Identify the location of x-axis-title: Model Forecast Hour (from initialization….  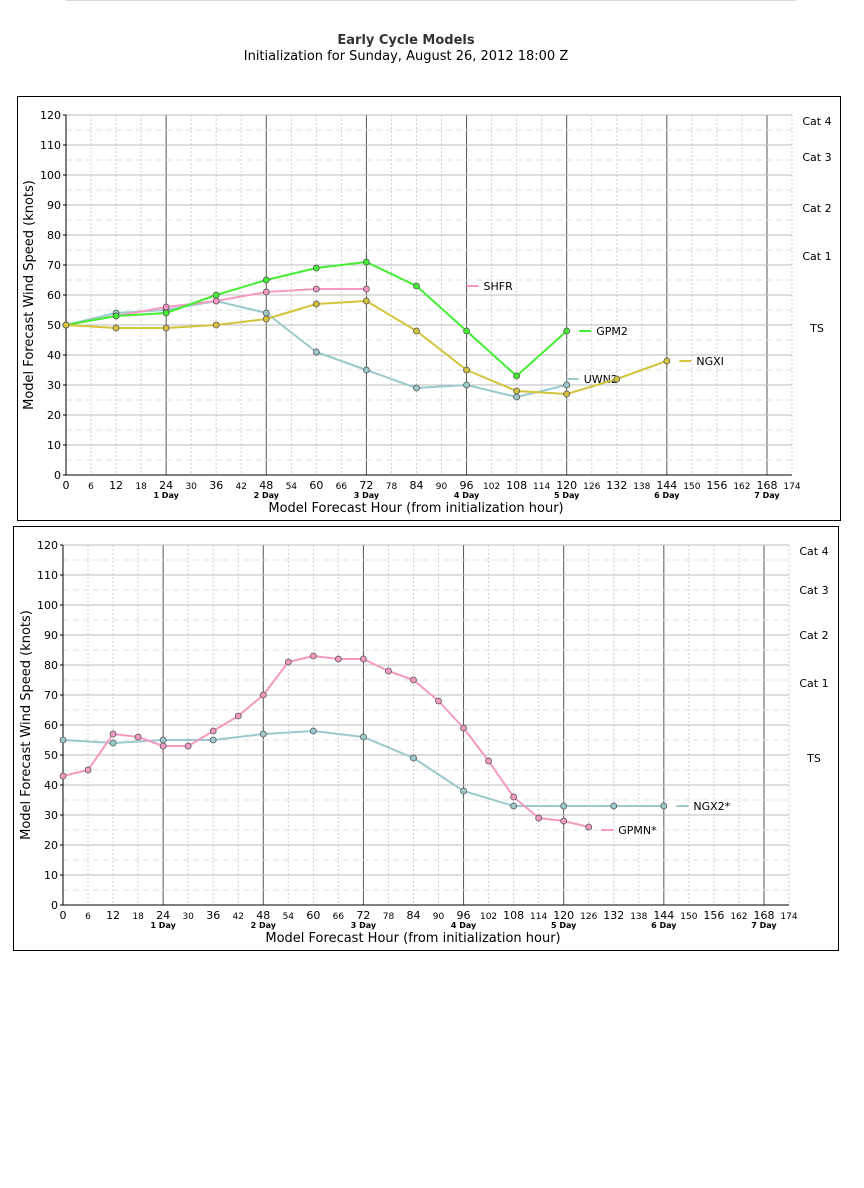
(415, 508).